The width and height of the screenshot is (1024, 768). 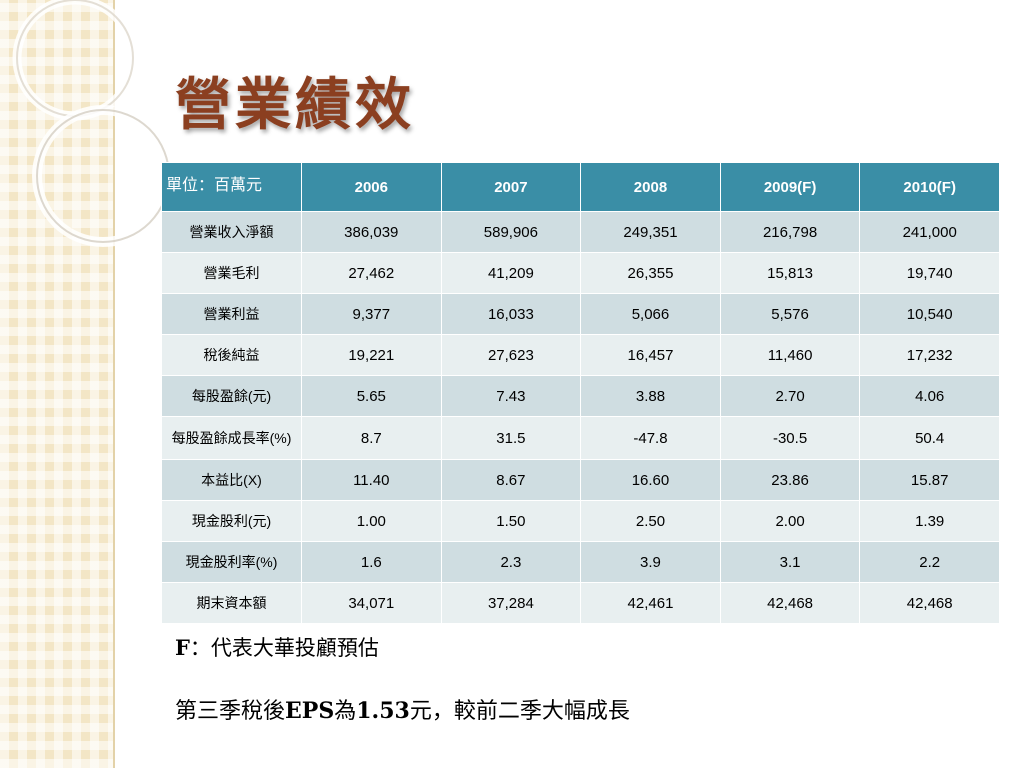 I want to click on table-cell: 11.40, so click(x=371, y=480).